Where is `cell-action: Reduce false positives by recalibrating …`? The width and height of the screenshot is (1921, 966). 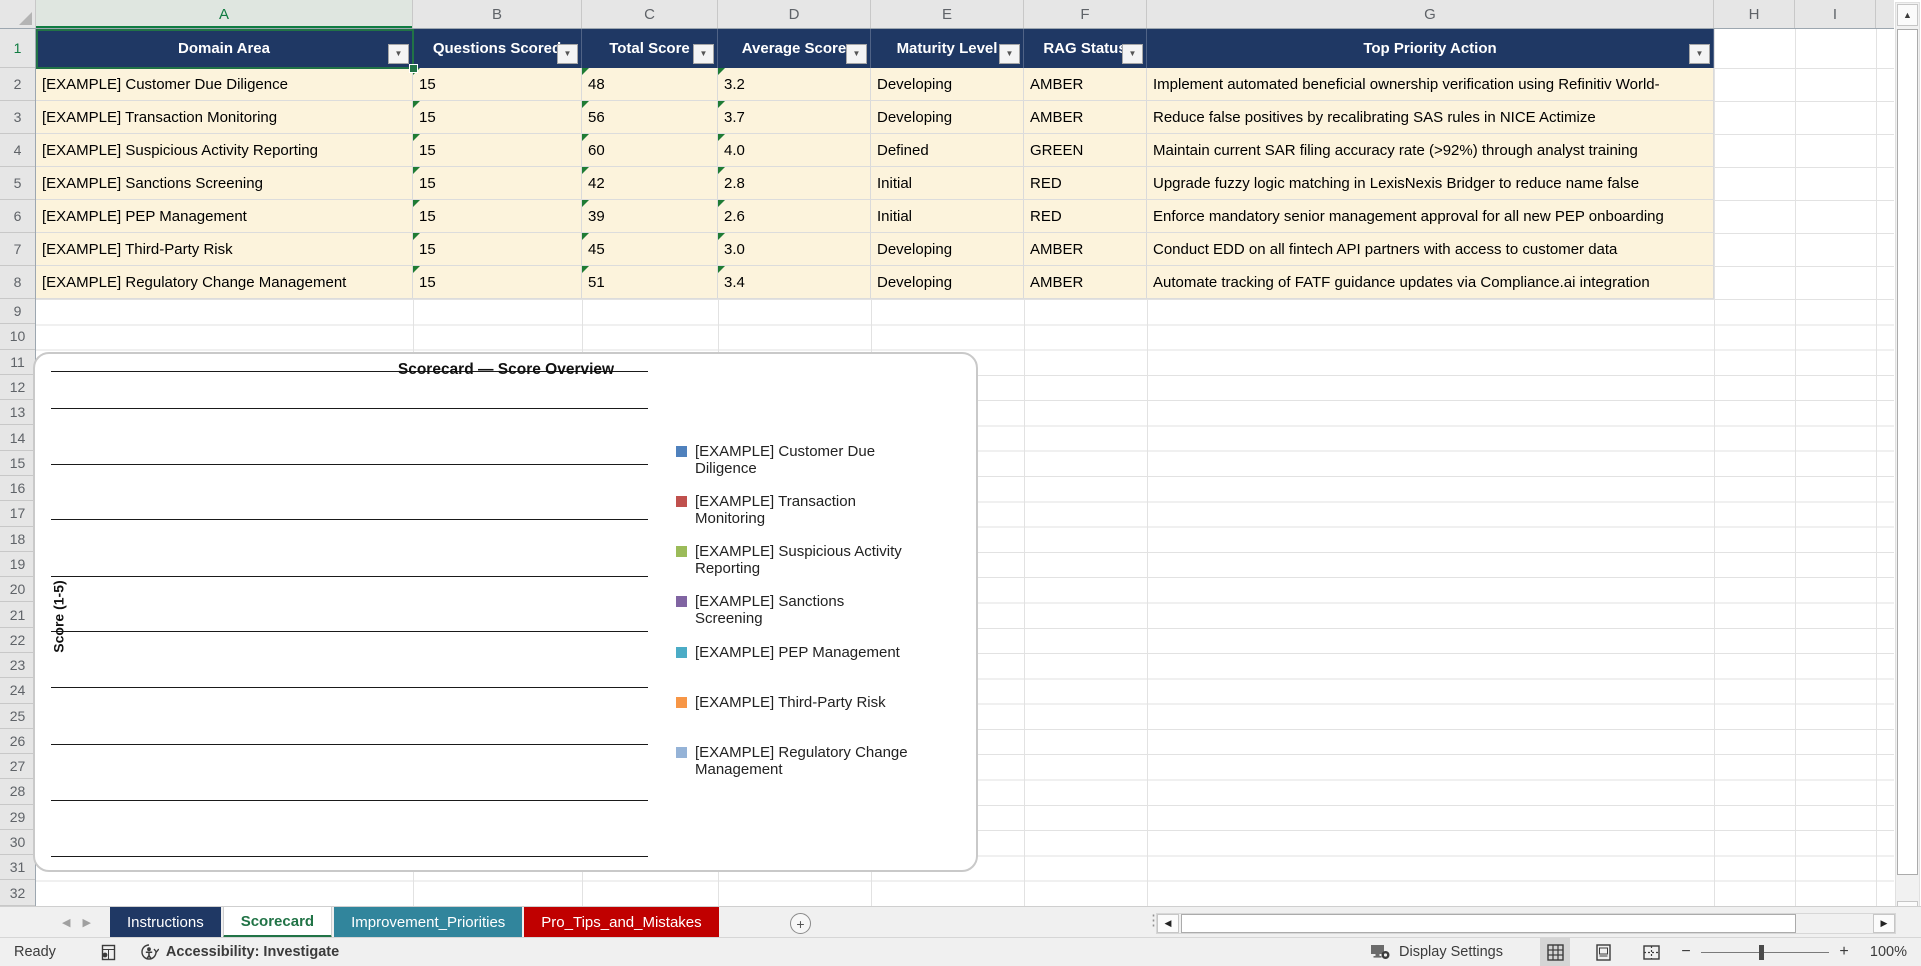
cell-action: Reduce false positives by recalibrating … is located at coordinates (1430, 117).